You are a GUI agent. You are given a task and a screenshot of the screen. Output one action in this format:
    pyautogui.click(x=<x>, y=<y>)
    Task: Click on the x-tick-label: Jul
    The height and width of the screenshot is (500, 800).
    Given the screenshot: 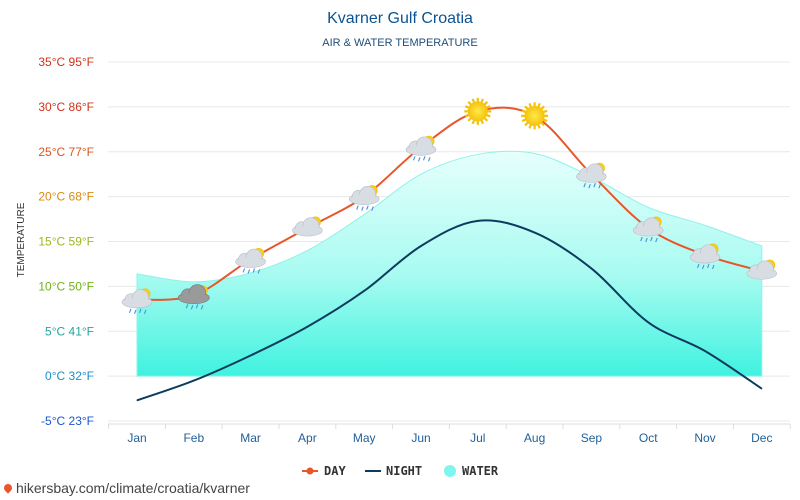 What is the action you would take?
    pyautogui.click(x=477, y=438)
    